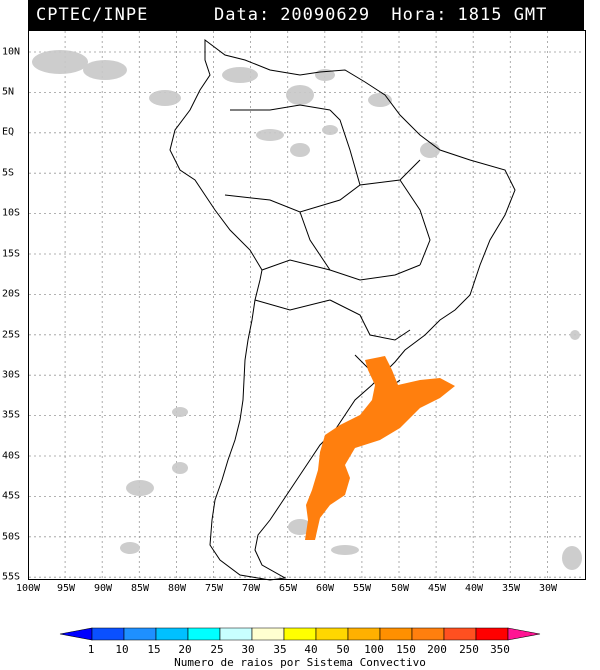  What do you see at coordinates (11, 375) in the screenshot?
I see `lat-label: 30S` at bounding box center [11, 375].